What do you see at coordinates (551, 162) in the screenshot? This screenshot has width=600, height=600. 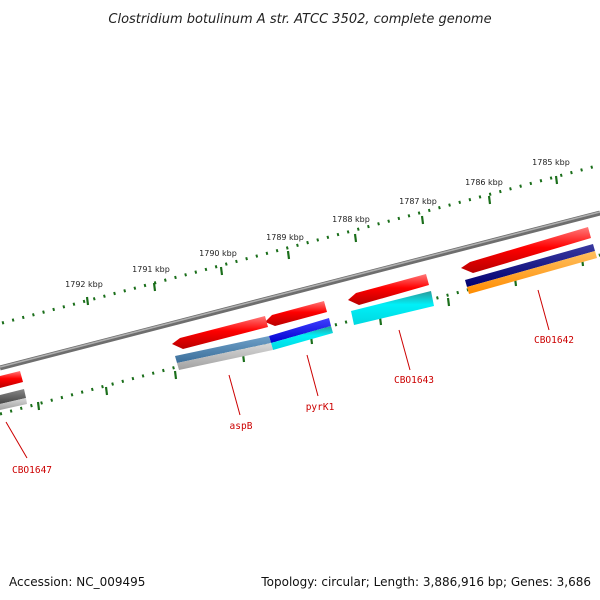 I see `kbp-label: 1785 kbp` at bounding box center [551, 162].